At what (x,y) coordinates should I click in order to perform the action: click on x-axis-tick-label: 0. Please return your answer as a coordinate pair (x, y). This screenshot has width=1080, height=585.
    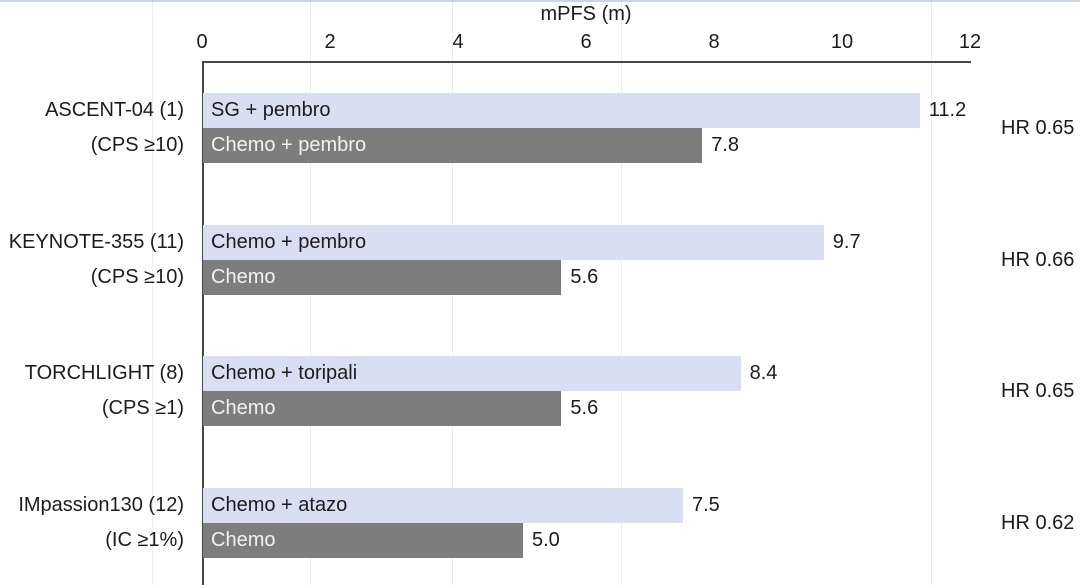
    Looking at the image, I should click on (202, 42).